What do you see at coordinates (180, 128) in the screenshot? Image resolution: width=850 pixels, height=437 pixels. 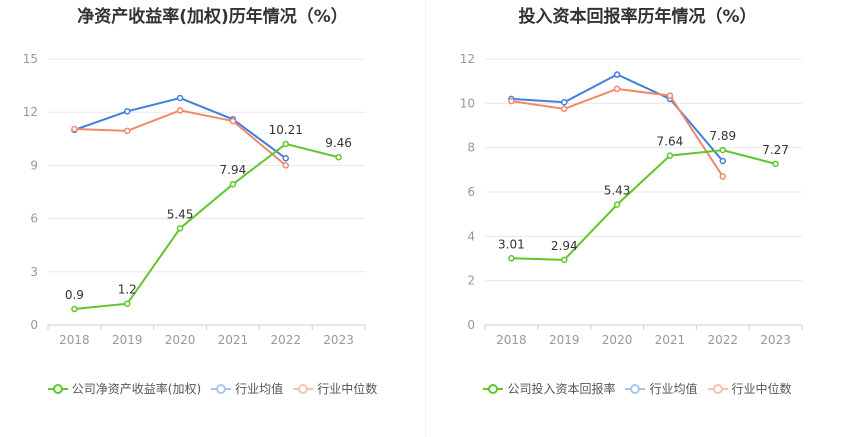 I see `series-line-industry-avg` at bounding box center [180, 128].